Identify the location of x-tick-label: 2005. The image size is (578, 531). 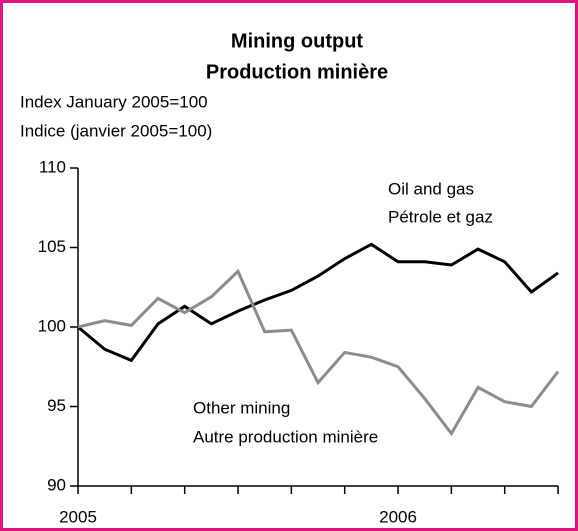
(78, 516).